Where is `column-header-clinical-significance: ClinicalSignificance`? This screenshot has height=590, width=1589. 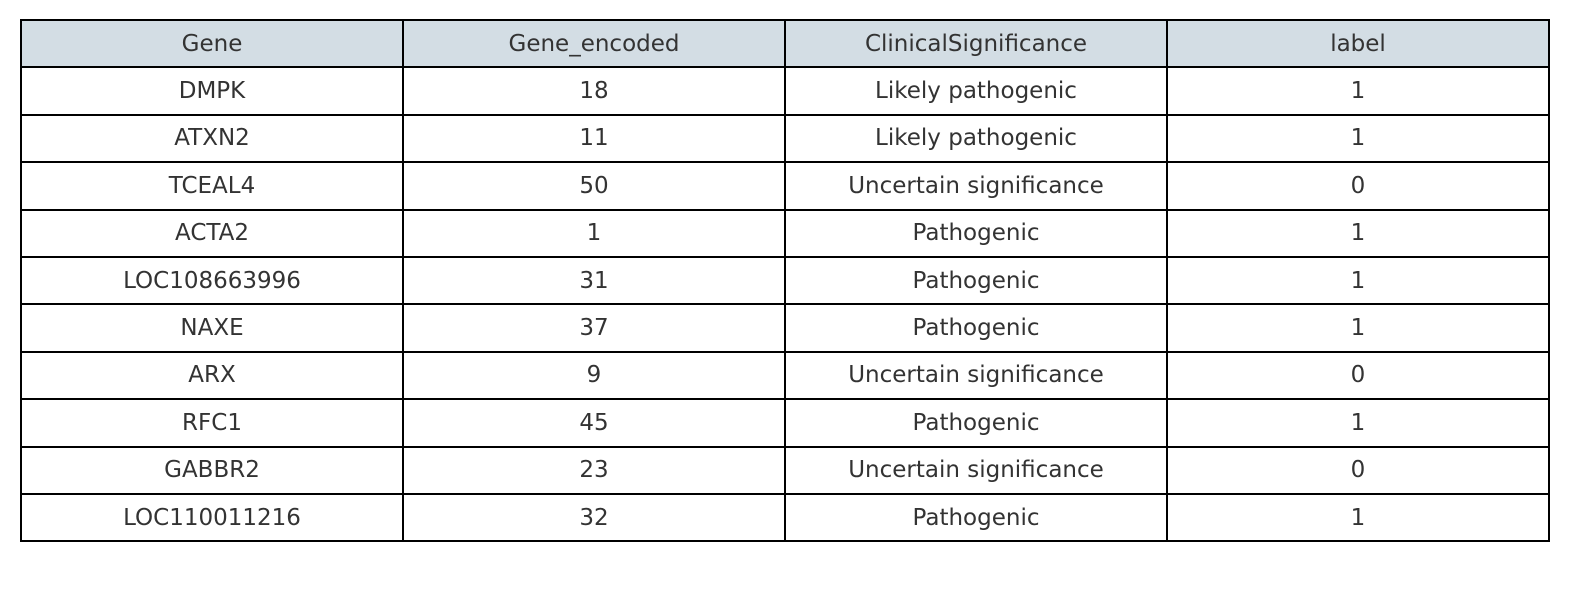 column-header-clinical-significance: ClinicalSignificance is located at coordinates (976, 43).